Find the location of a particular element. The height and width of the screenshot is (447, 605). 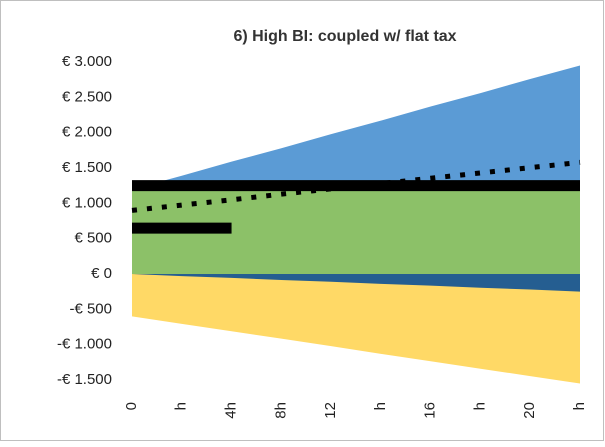

y-tick-label: € 0 is located at coordinates (101, 273).